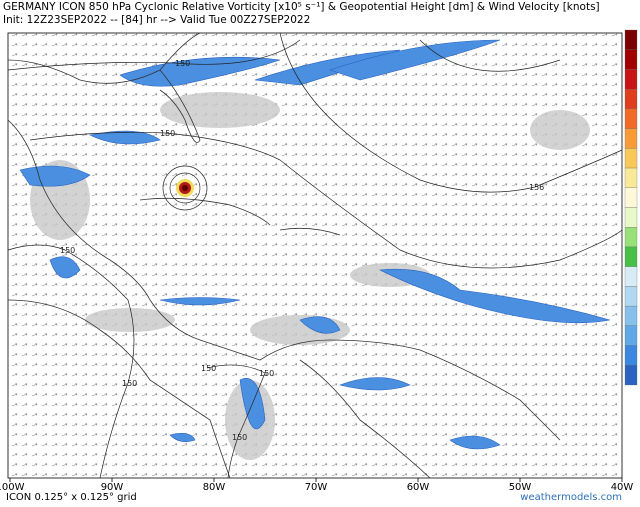 The height and width of the screenshot is (507, 640). What do you see at coordinates (112, 486) in the screenshot?
I see `lon-label: 90W` at bounding box center [112, 486].